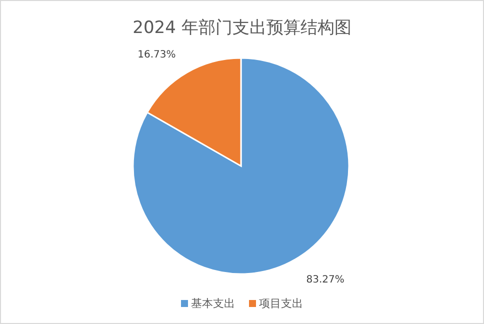  What do you see at coordinates (213, 303) in the screenshot?
I see `legend-label: 基本支出` at bounding box center [213, 303].